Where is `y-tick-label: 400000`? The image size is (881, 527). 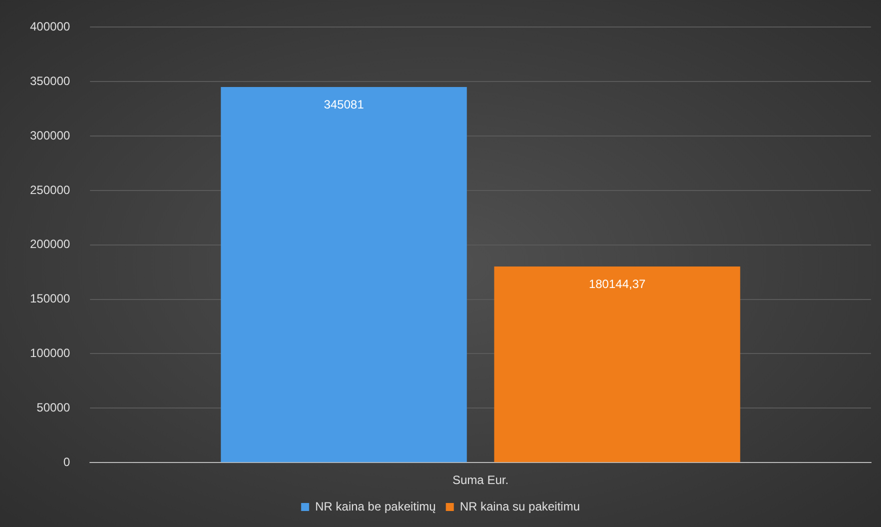 y-tick-label: 400000 is located at coordinates (50, 27).